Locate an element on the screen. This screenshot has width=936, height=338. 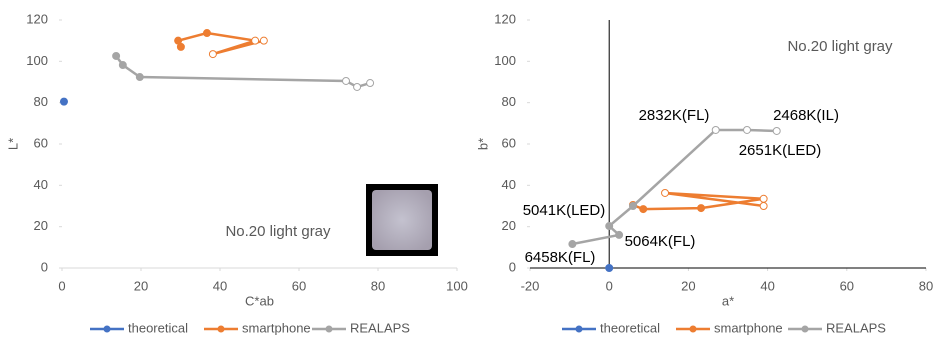
annotation: 6458K(FL) is located at coordinates (560, 257).